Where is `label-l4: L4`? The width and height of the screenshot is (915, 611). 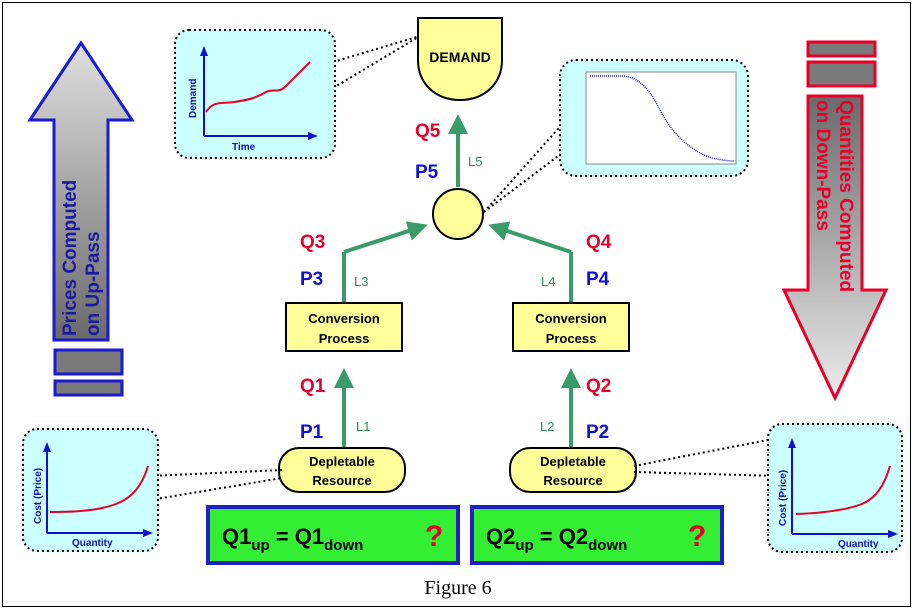 label-l4: L4 is located at coordinates (548, 281).